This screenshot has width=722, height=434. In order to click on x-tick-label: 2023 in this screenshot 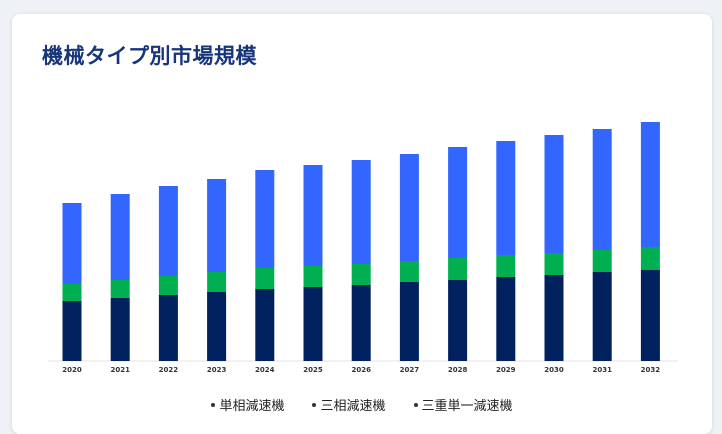, I will do `click(217, 370)`.